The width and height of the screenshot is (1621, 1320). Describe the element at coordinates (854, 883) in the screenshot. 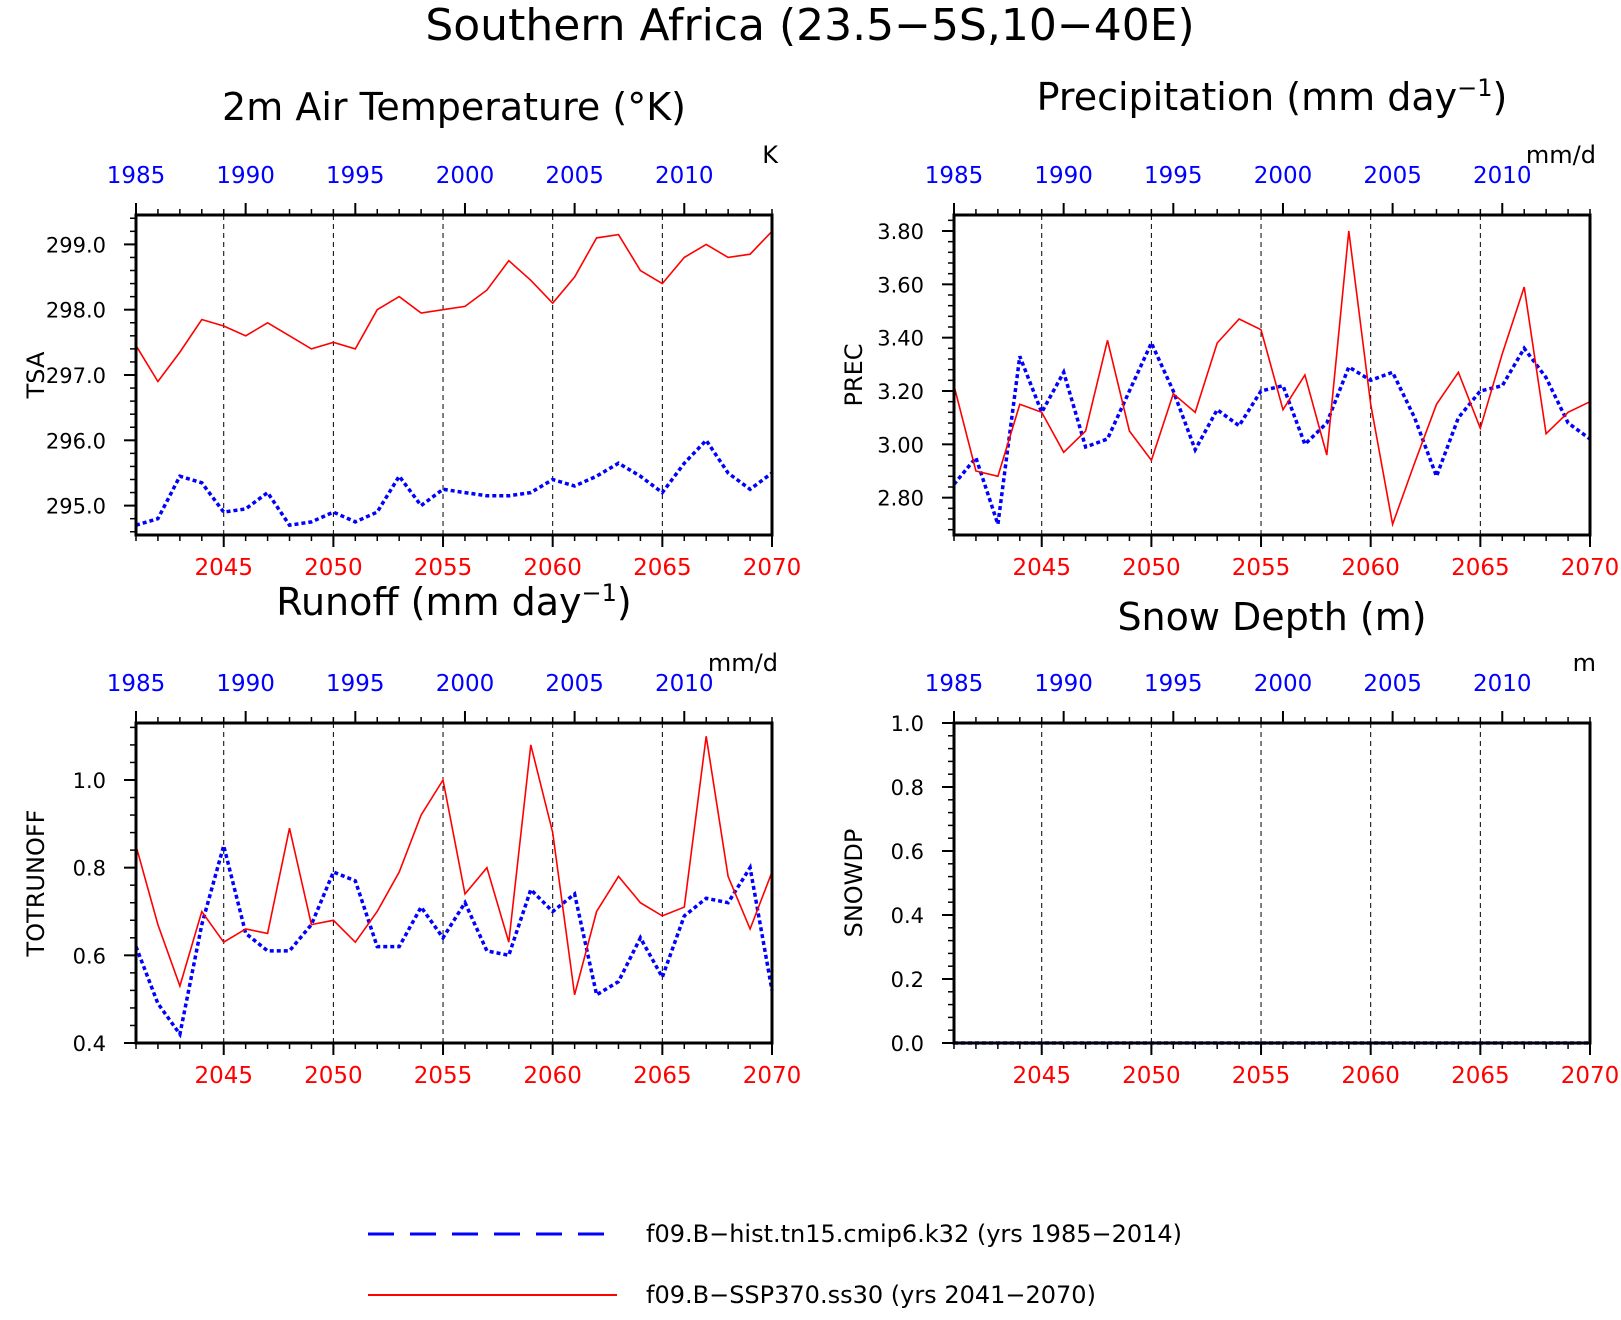

I see `y-axis-label: SNOWDP` at that location.